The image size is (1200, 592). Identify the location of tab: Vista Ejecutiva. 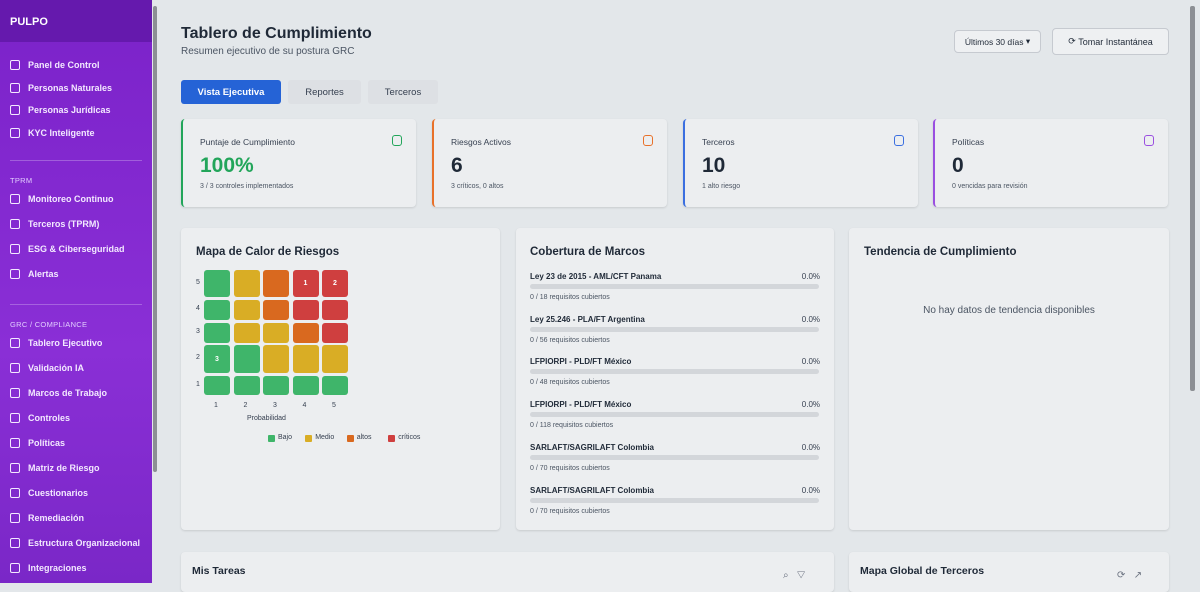
(231, 92).